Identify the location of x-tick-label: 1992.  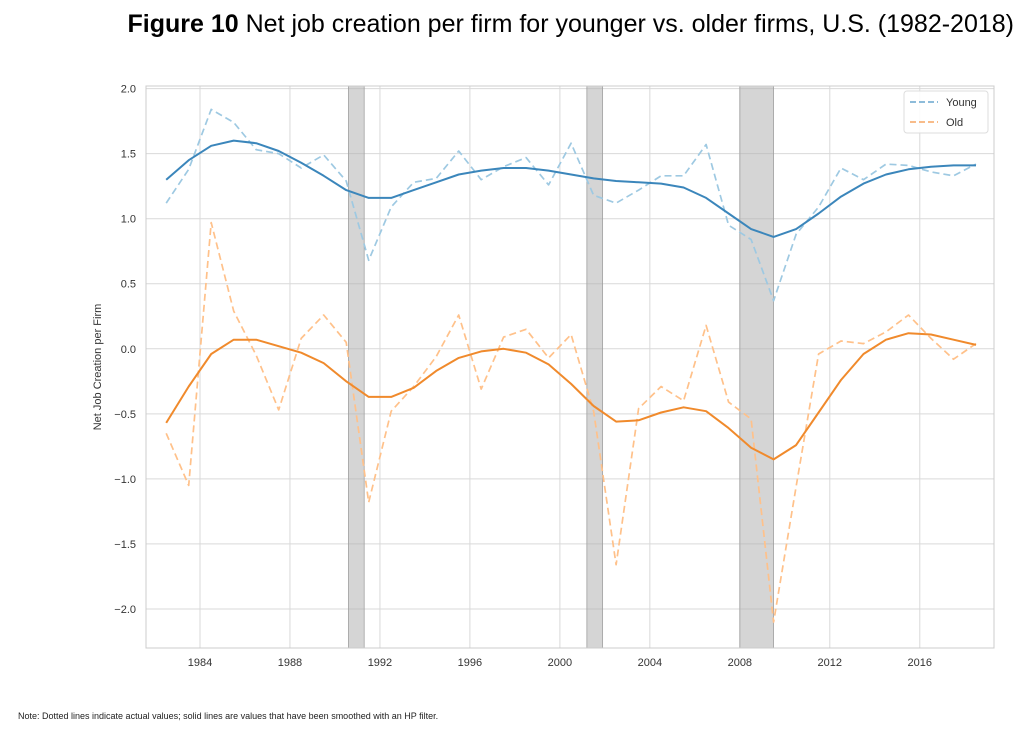
(380, 663).